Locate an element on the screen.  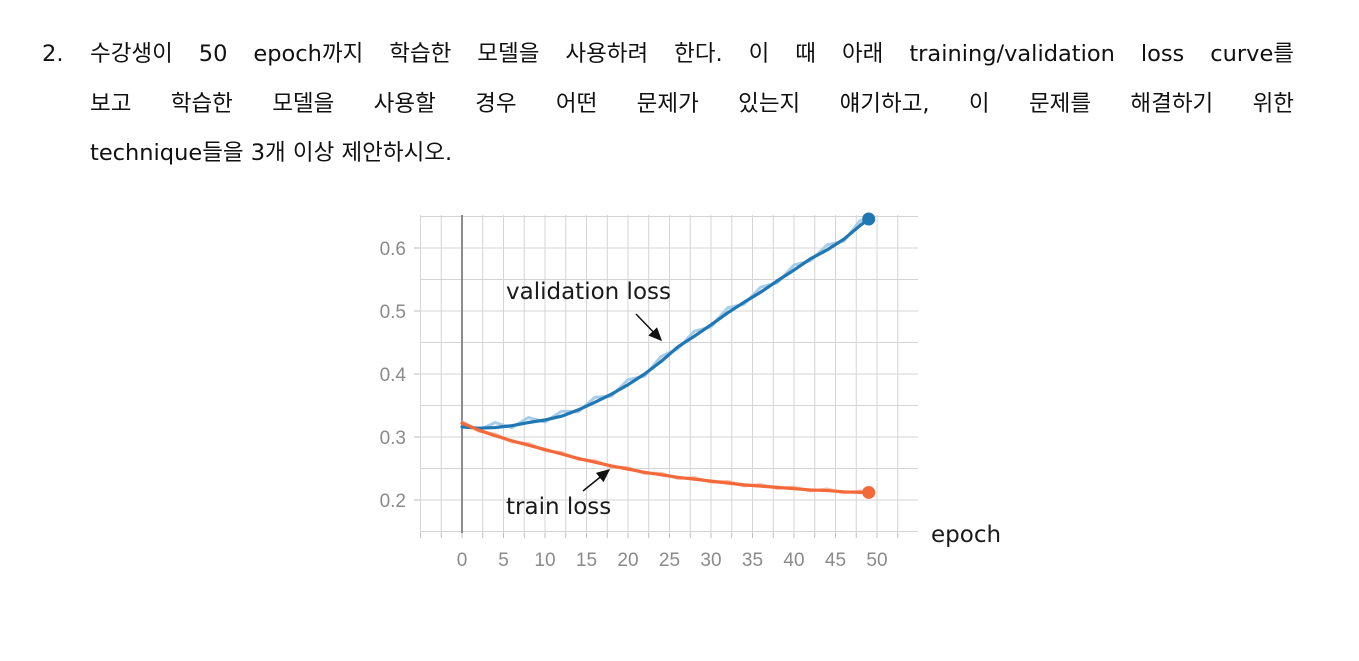
train-loss-annotation: train loss is located at coordinates (558, 507).